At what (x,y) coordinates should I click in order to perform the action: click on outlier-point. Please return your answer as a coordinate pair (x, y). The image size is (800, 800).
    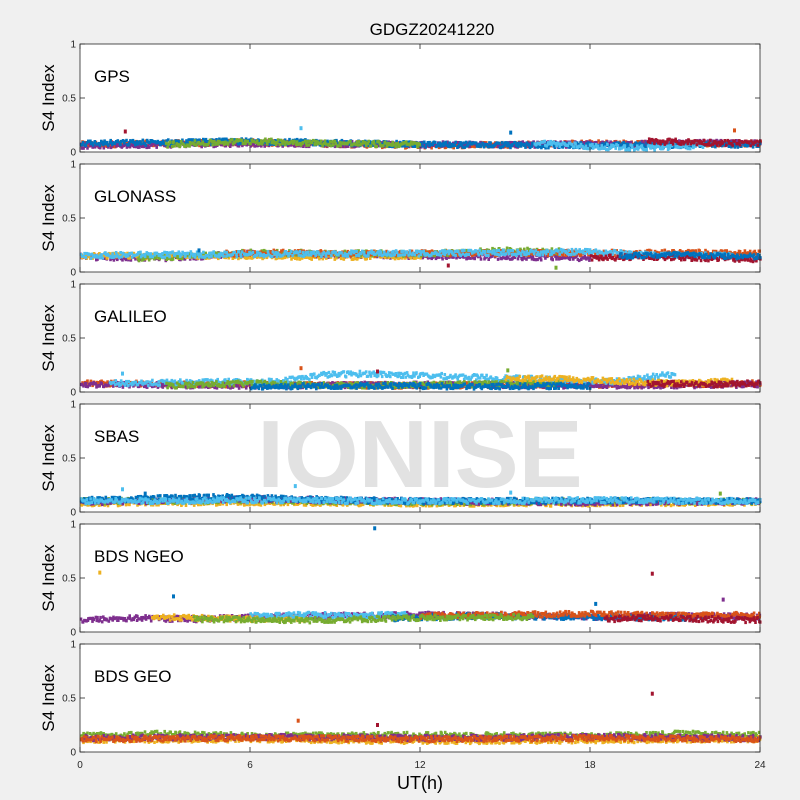
    Looking at the image, I should click on (199, 250).